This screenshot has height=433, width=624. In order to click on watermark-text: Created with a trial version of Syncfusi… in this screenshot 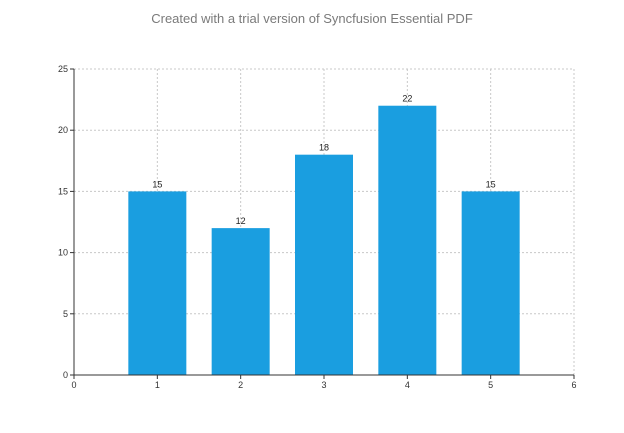, I will do `click(312, 18)`.